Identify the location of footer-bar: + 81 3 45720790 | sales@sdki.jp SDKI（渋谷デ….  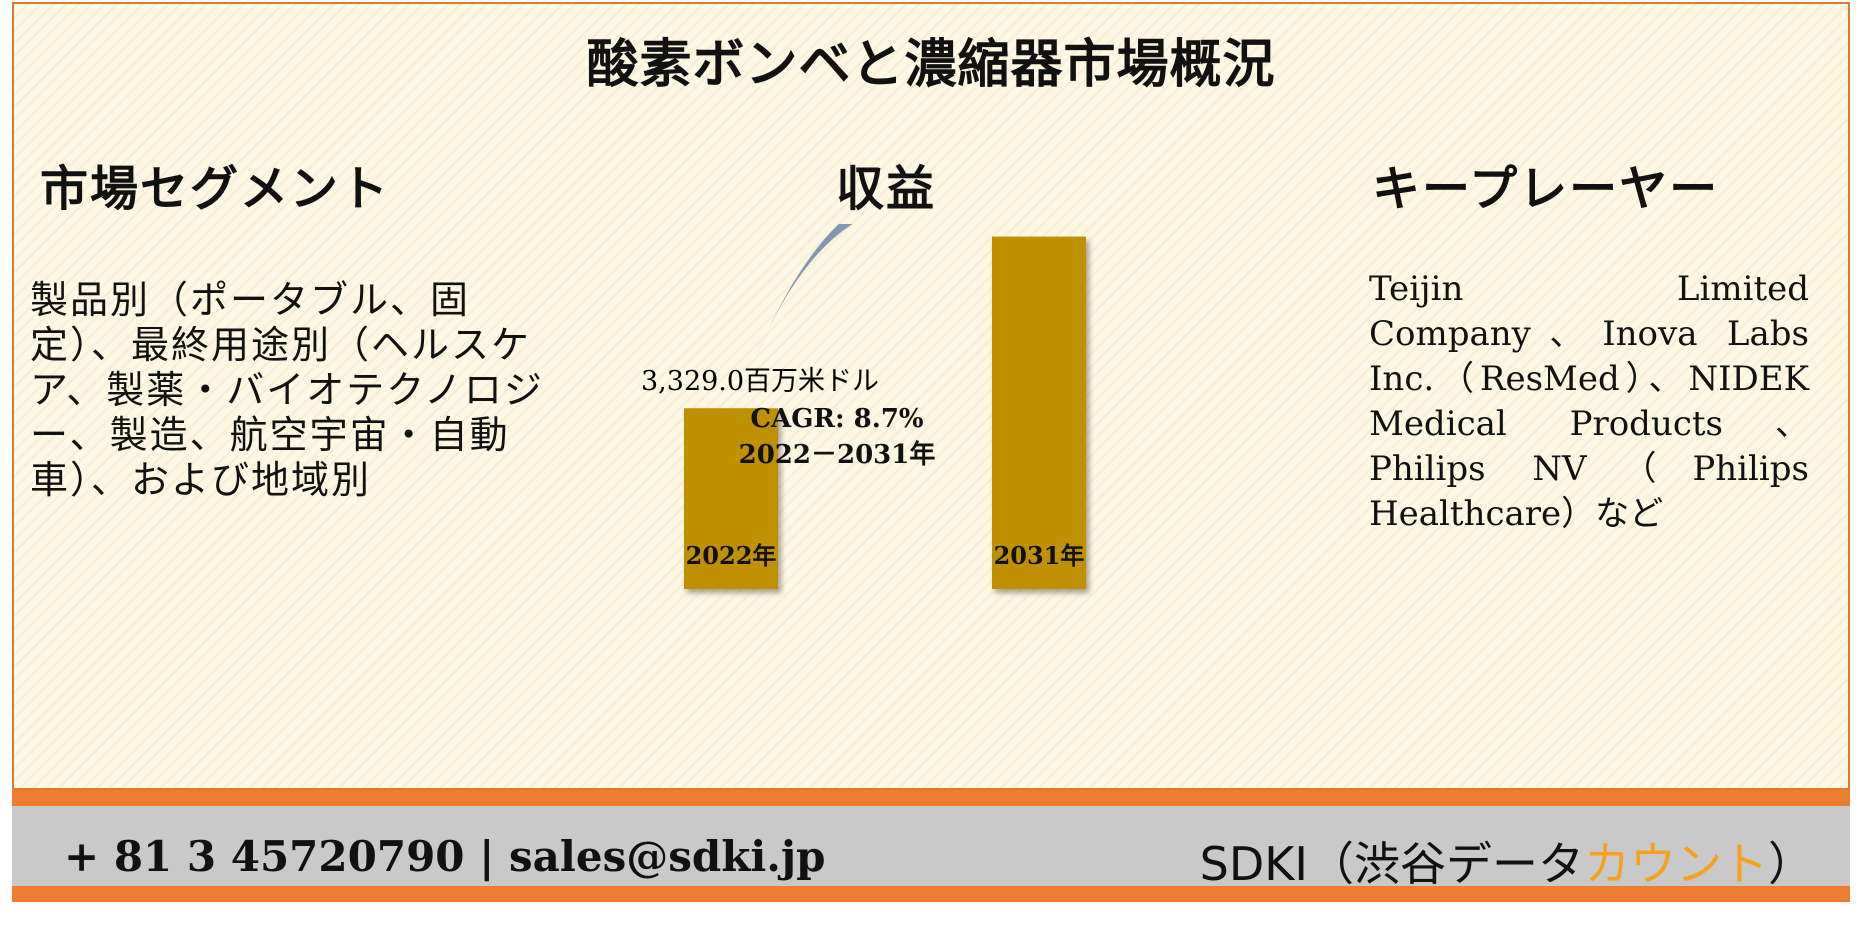
(931, 846).